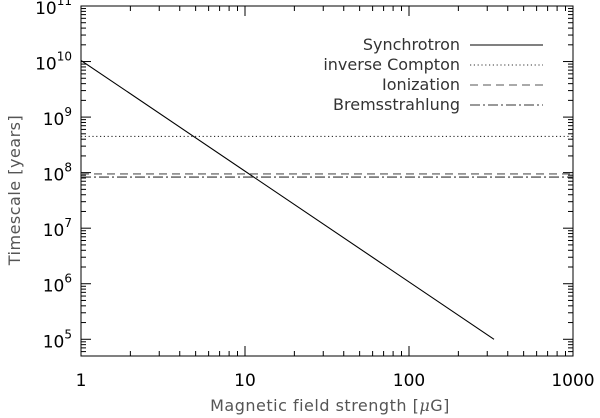 The image size is (600, 418). Describe the element at coordinates (81, 381) in the screenshot. I see `x-tick-label: 1` at that location.